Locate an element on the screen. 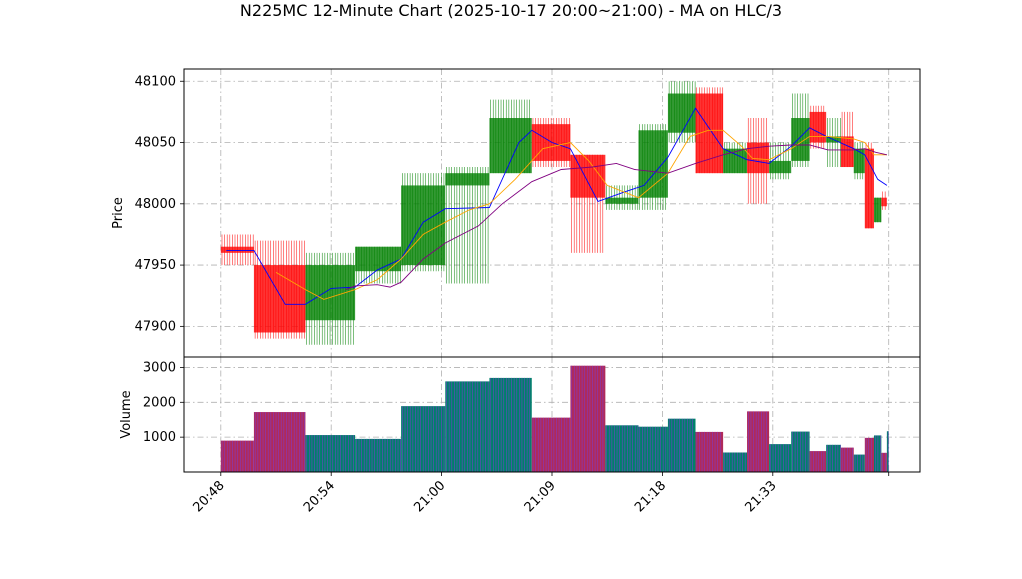  price-ytick-label: 48000 is located at coordinates (155, 204).